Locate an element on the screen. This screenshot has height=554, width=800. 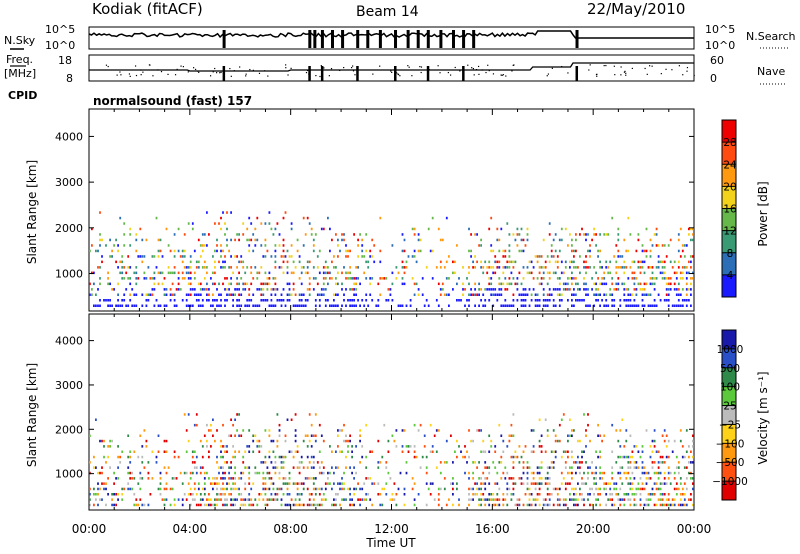
freq-panel: Freq. [MHz] 18 8 60 0 Nave is located at coordinates (394, 69).